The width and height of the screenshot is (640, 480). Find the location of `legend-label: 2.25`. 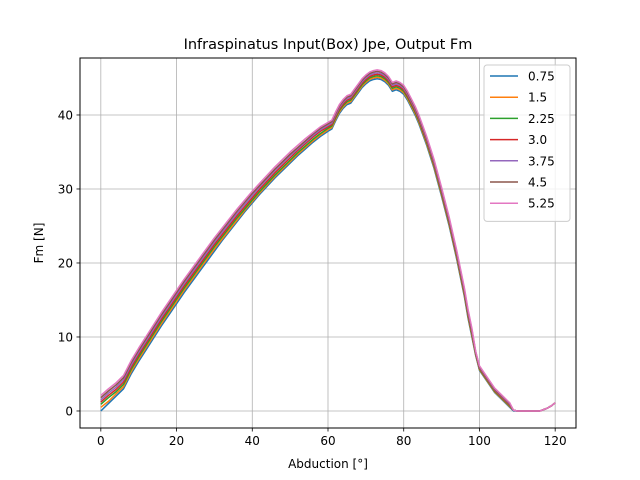

legend-label: 2.25 is located at coordinates (541, 119).